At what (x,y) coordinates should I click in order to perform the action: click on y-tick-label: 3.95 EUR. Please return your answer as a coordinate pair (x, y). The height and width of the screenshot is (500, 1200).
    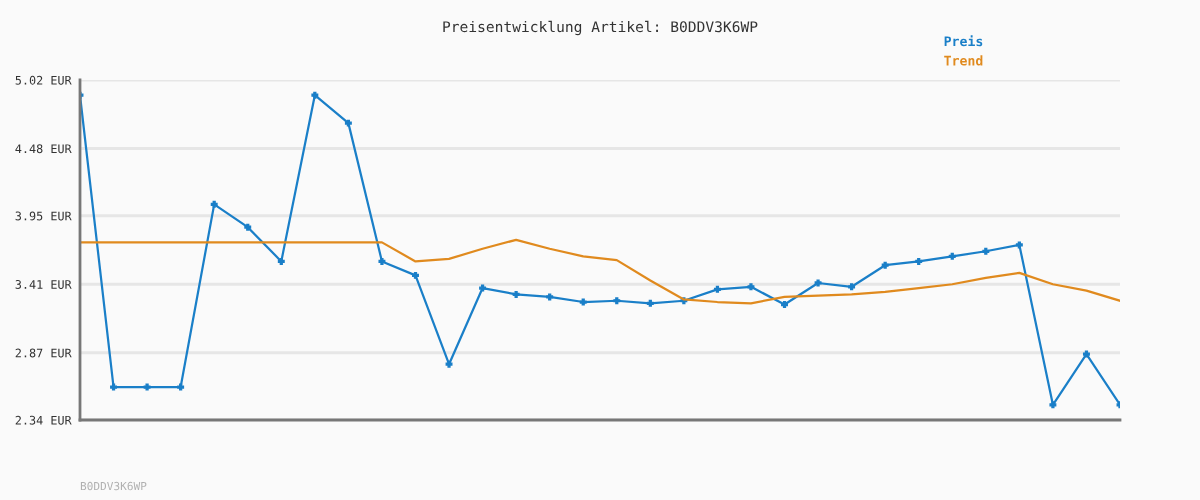
    Looking at the image, I should click on (43, 216).